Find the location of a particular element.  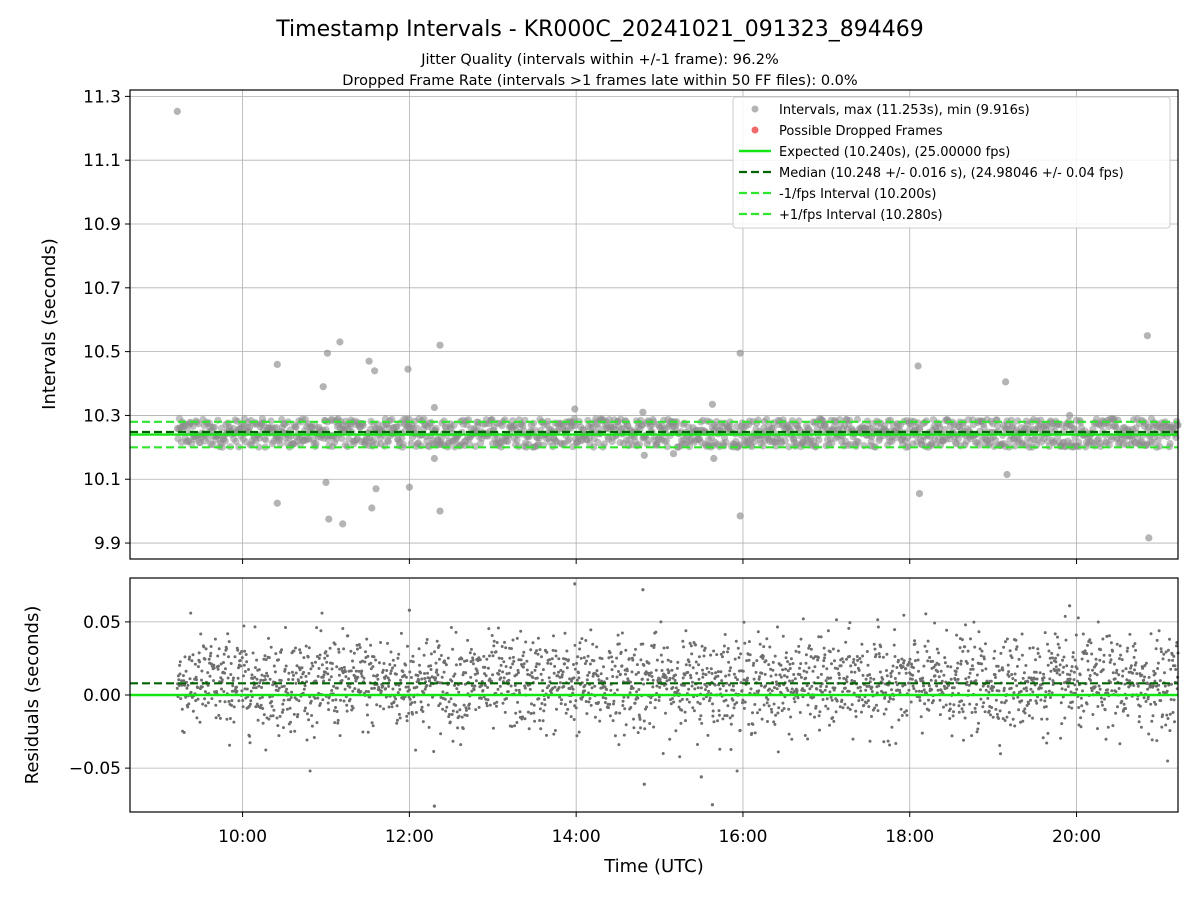

legend-dropped-label: Possible Dropped Frames is located at coordinates (861, 131).